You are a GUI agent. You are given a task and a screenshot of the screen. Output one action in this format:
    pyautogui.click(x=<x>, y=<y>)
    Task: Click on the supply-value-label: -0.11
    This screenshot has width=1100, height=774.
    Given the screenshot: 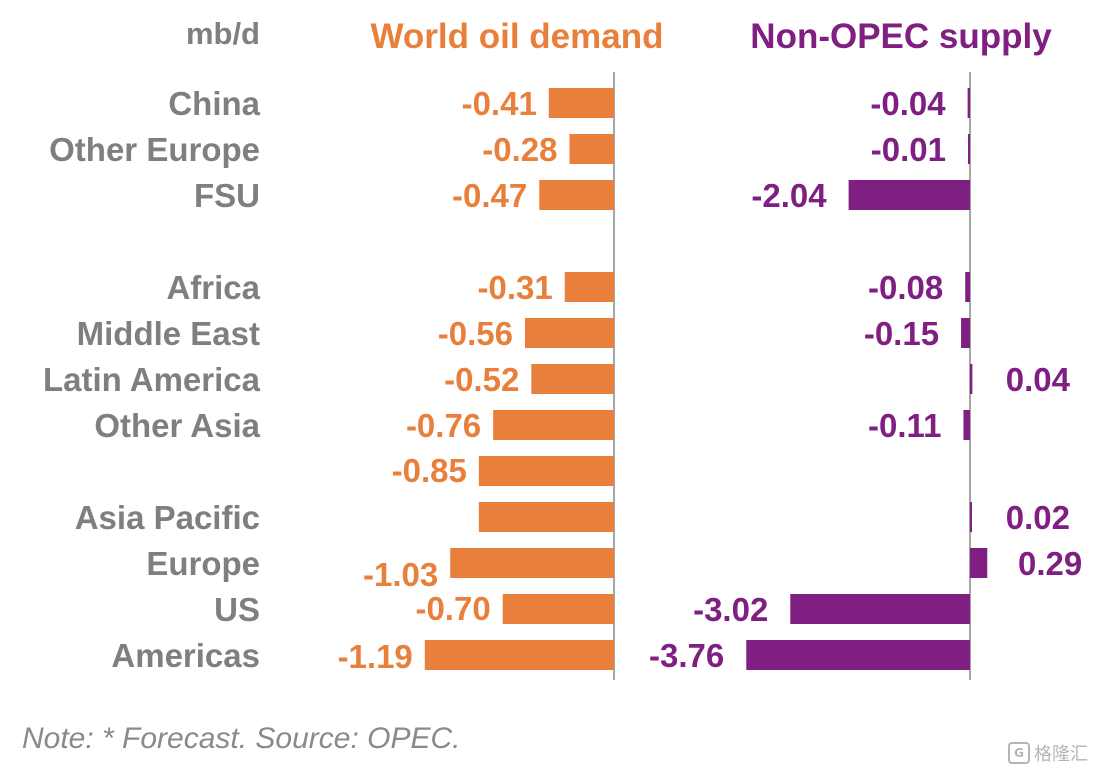 What is the action you would take?
    pyautogui.click(x=904, y=425)
    